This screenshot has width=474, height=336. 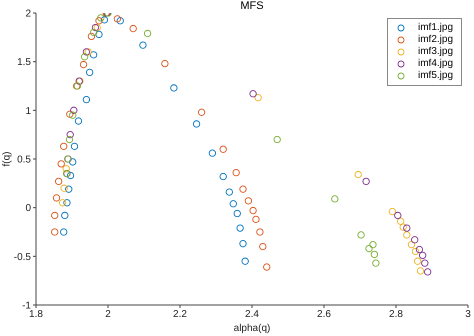 What do you see at coordinates (180, 314) in the screenshot?
I see `x-tick-label: 2.2` at bounding box center [180, 314].